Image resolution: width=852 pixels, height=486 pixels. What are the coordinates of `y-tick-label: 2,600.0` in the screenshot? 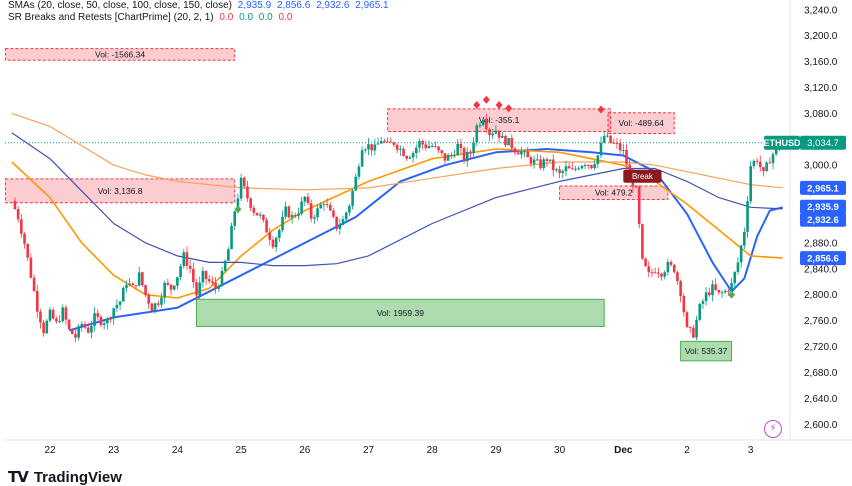 It's located at (821, 425).